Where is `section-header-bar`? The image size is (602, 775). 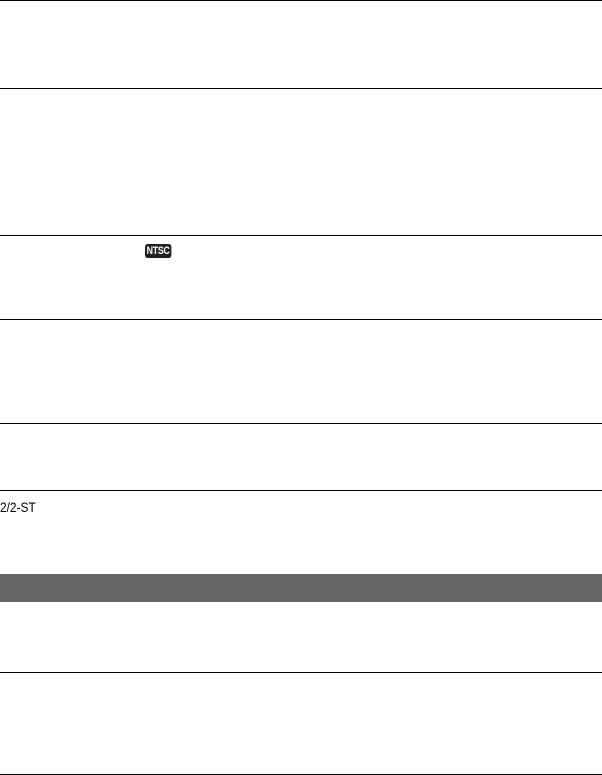 section-header-bar is located at coordinates (301, 588).